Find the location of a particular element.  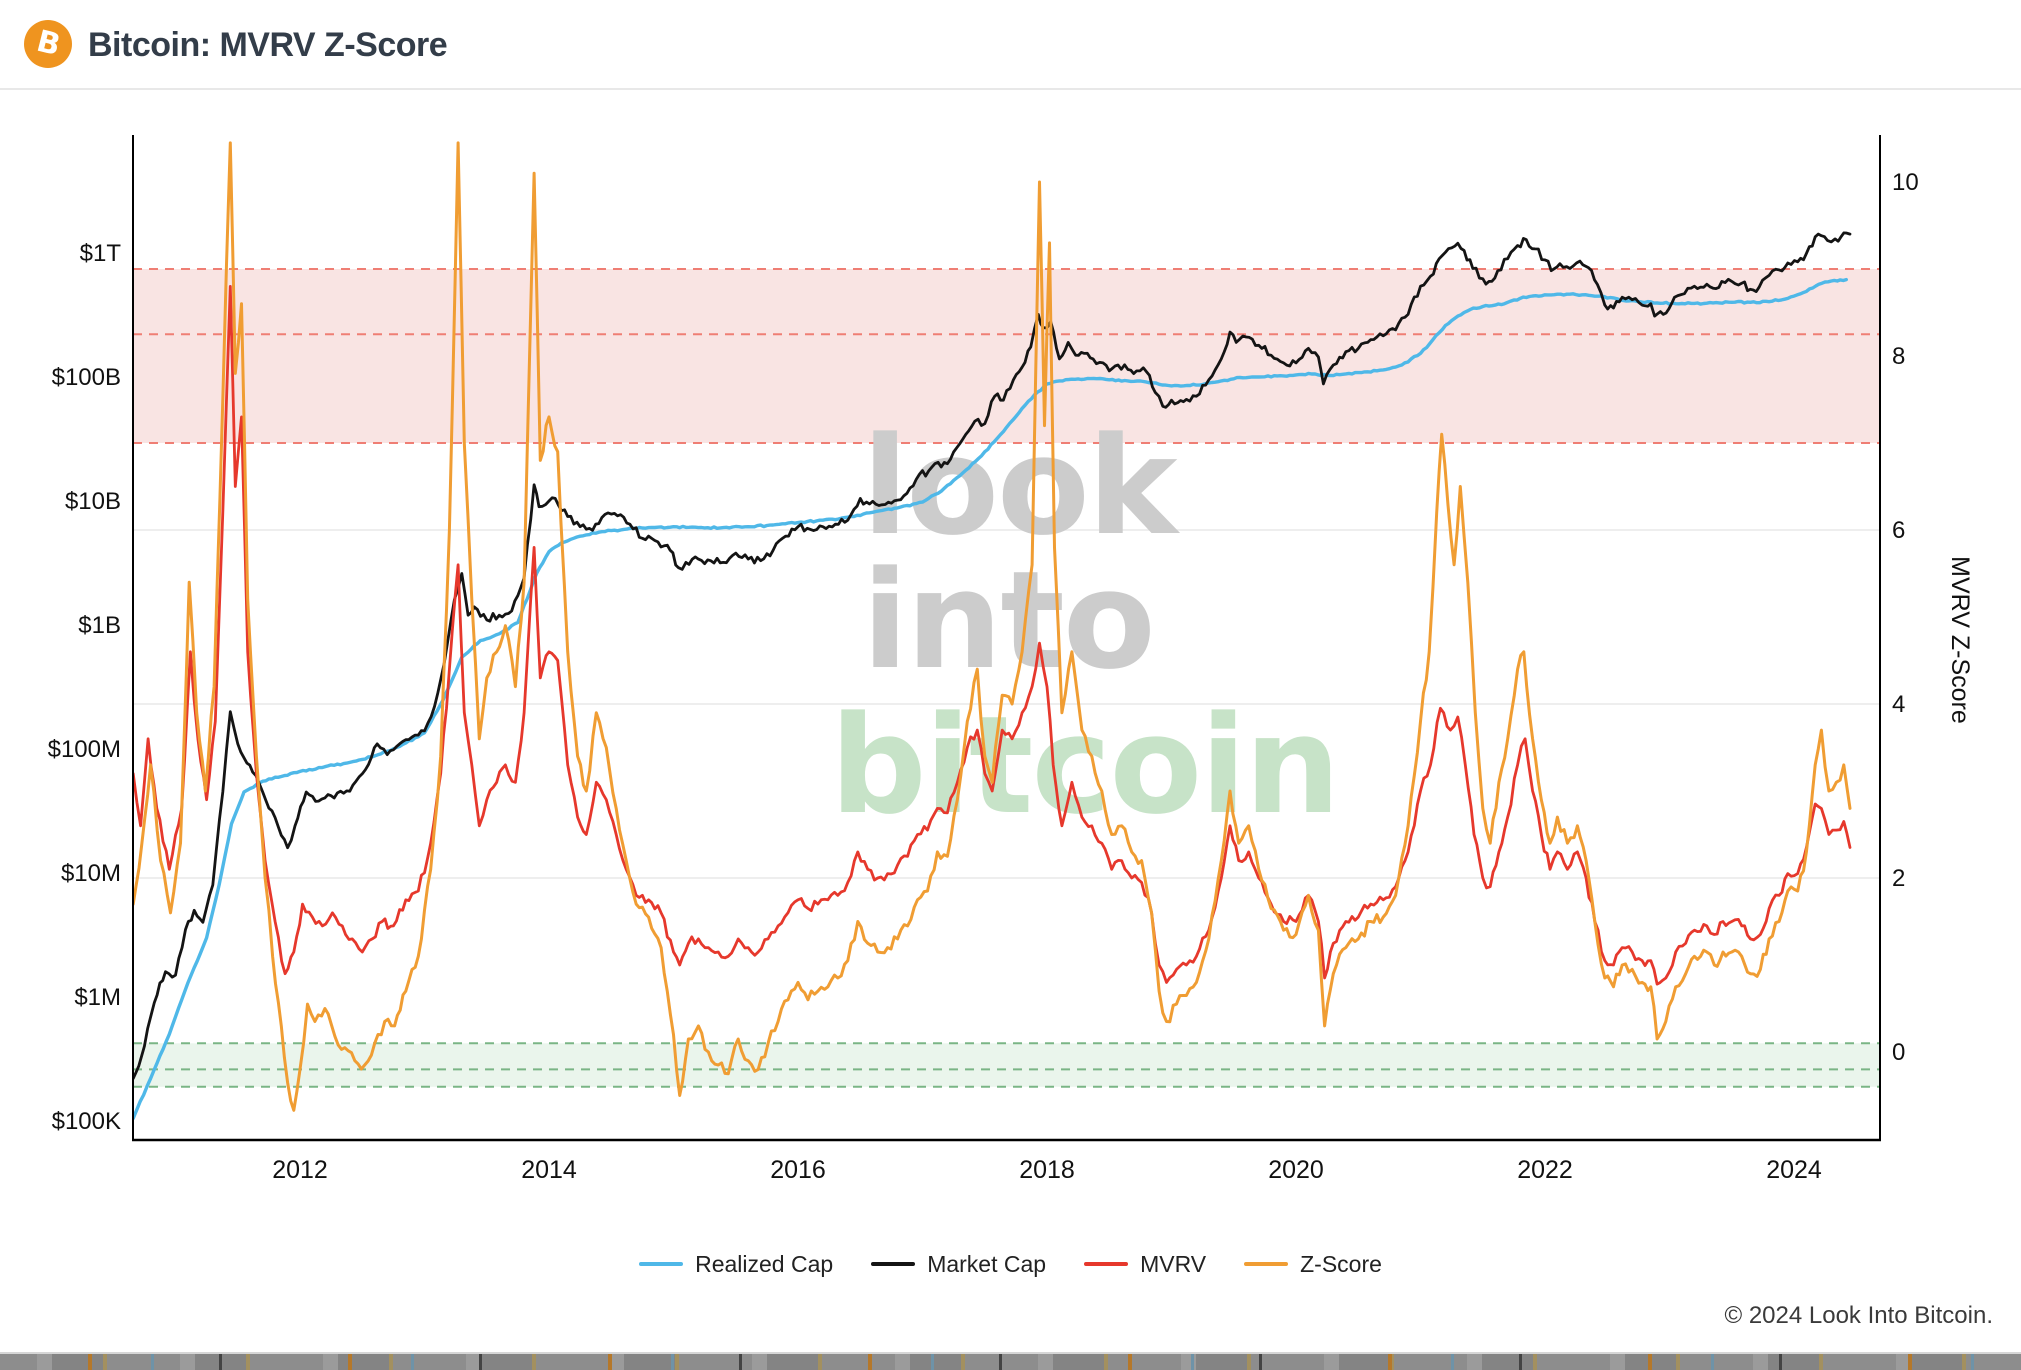

legend-item-z-score: Z-Score is located at coordinates (1313, 1264).